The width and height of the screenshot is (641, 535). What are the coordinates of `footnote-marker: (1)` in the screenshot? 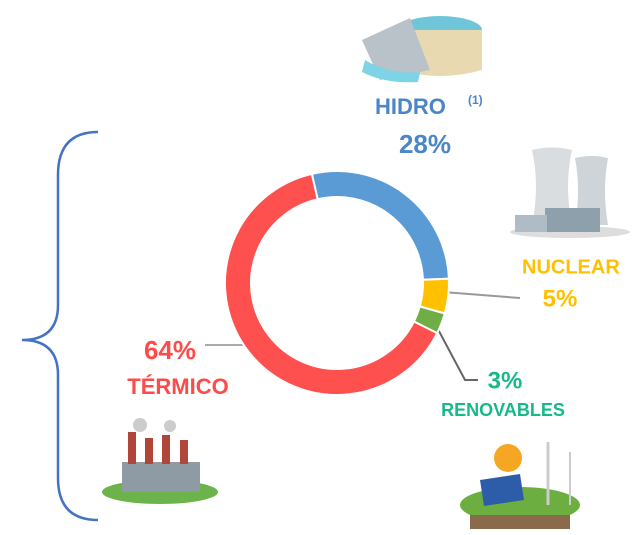 It's located at (475, 100).